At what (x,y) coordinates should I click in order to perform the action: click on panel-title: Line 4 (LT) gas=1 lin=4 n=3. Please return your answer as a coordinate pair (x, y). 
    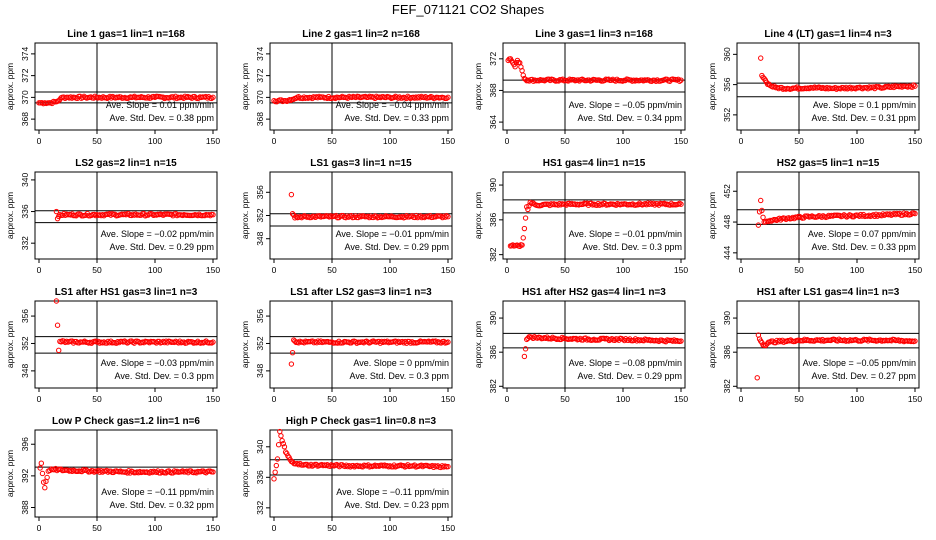
    Looking at the image, I should click on (828, 34).